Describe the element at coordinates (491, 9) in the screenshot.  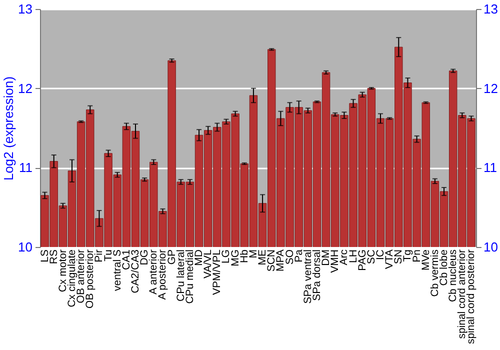
I see `y2-tick-label: 13` at that location.